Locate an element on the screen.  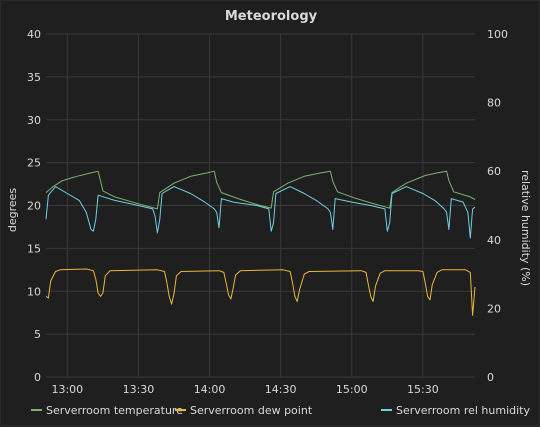
y2-tick-label: 40 is located at coordinates (494, 240).